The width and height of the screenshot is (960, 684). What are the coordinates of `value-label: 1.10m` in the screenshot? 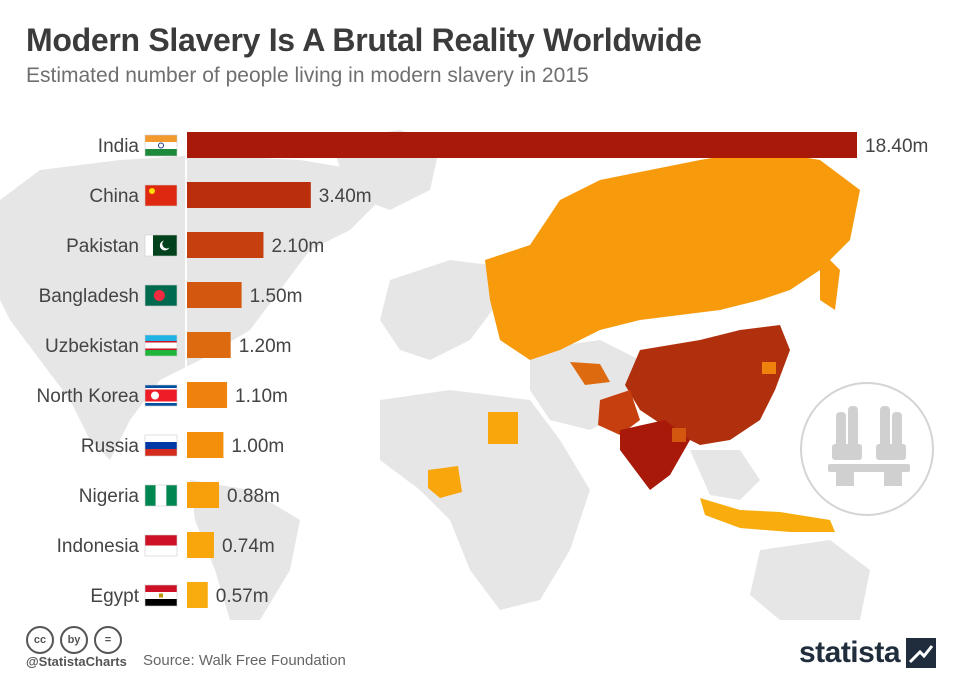 It's located at (261, 396).